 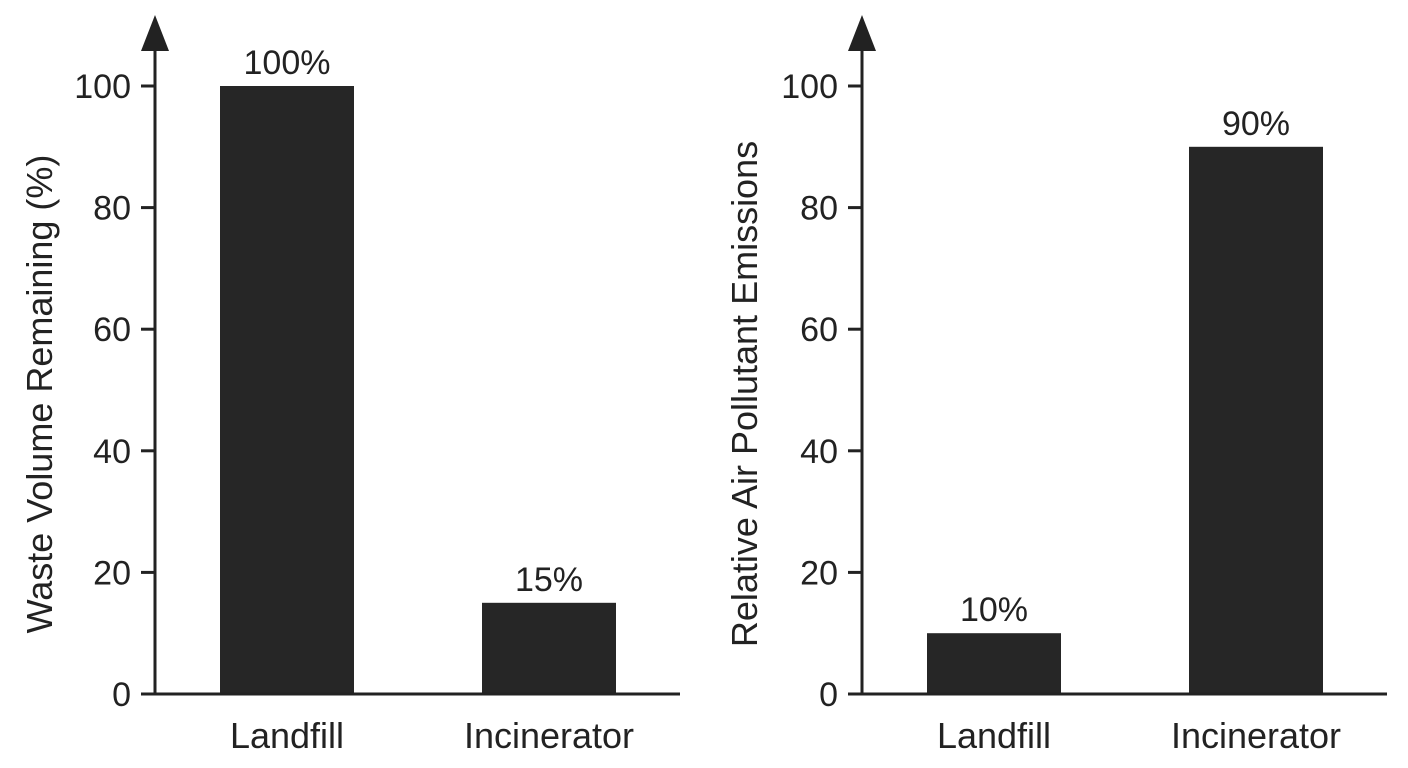 What do you see at coordinates (994, 663) in the screenshot?
I see `right-bar-landfill` at bounding box center [994, 663].